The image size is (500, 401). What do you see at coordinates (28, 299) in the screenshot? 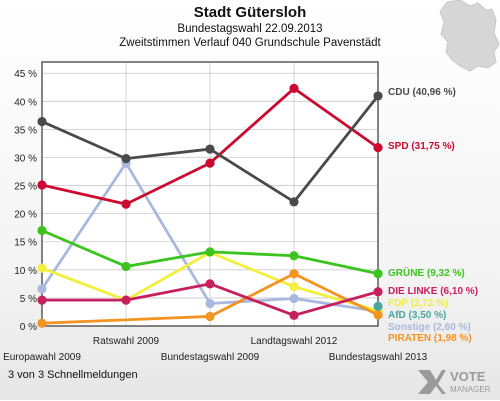
I see `y-tick-label: 5 %` at bounding box center [28, 299].